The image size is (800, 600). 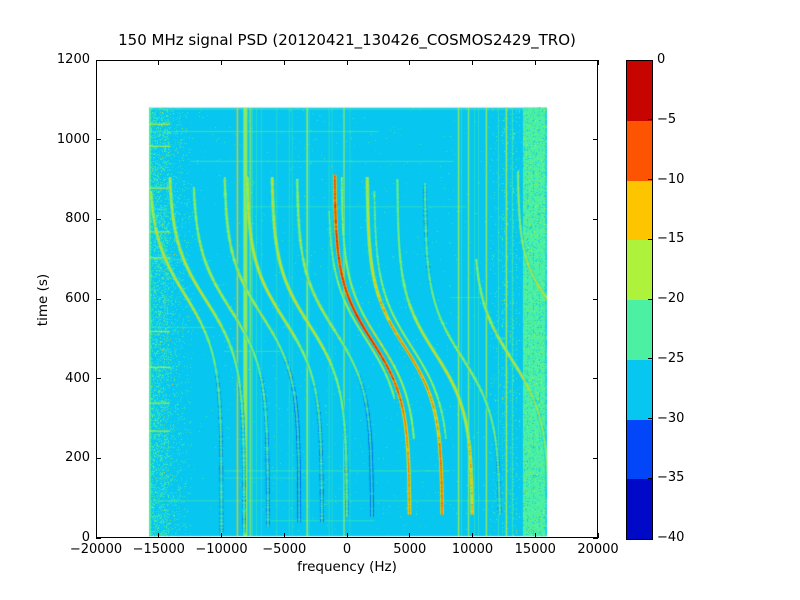 What do you see at coordinates (284, 549) in the screenshot?
I see `x-tick-label: −5000` at bounding box center [284, 549].